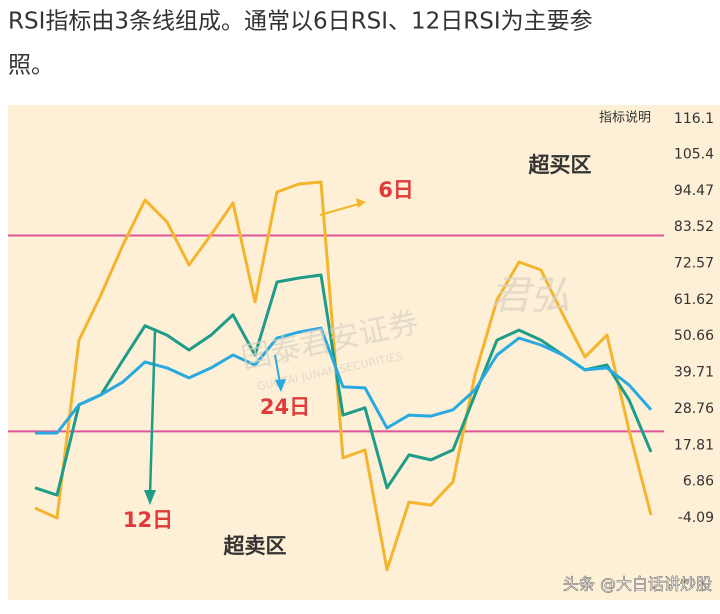 This screenshot has height=614, width=720. I want to click on watermark: 君弘, so click(530, 296).